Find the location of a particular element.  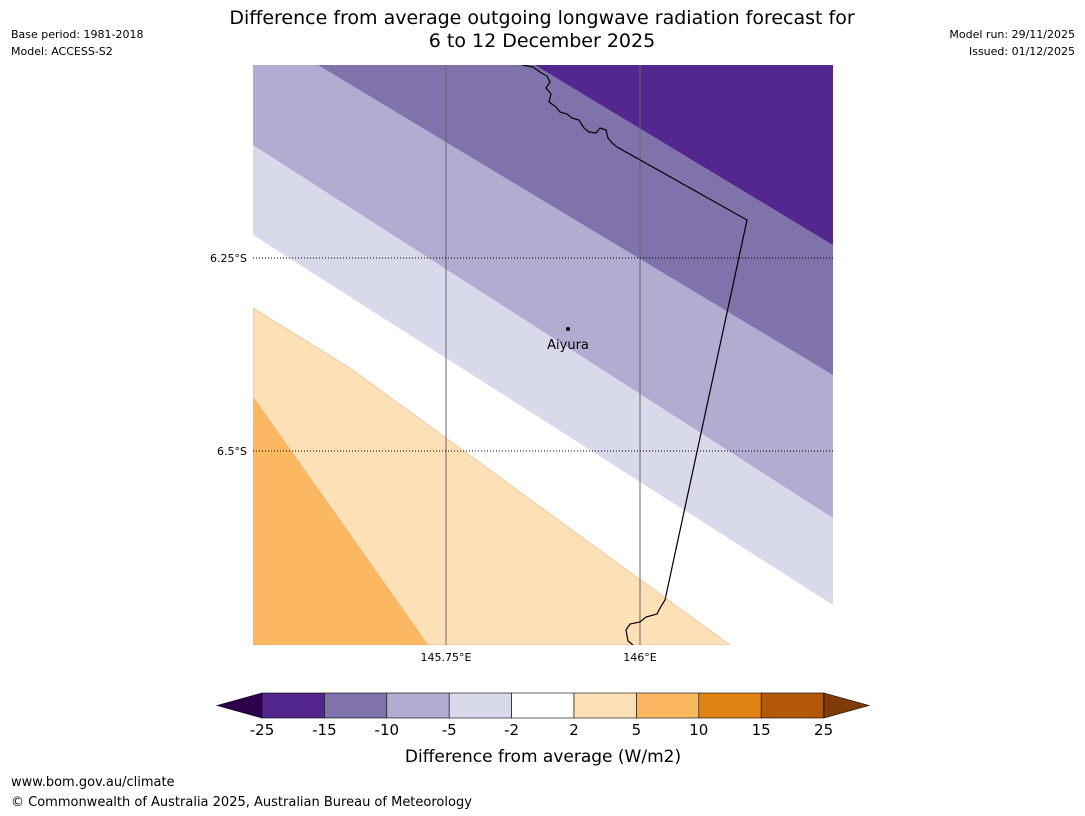

model-run-text: Model run: 29/11/2025 is located at coordinates (1012, 34).